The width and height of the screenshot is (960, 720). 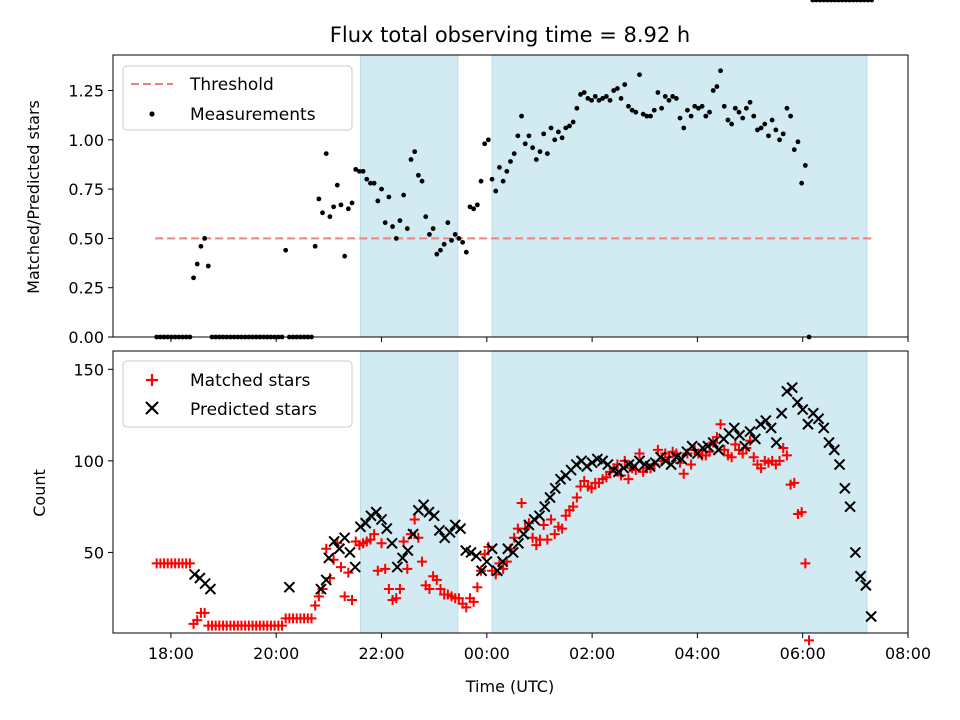 I want to click on y-tick-label: 0.75, so click(x=86, y=189).